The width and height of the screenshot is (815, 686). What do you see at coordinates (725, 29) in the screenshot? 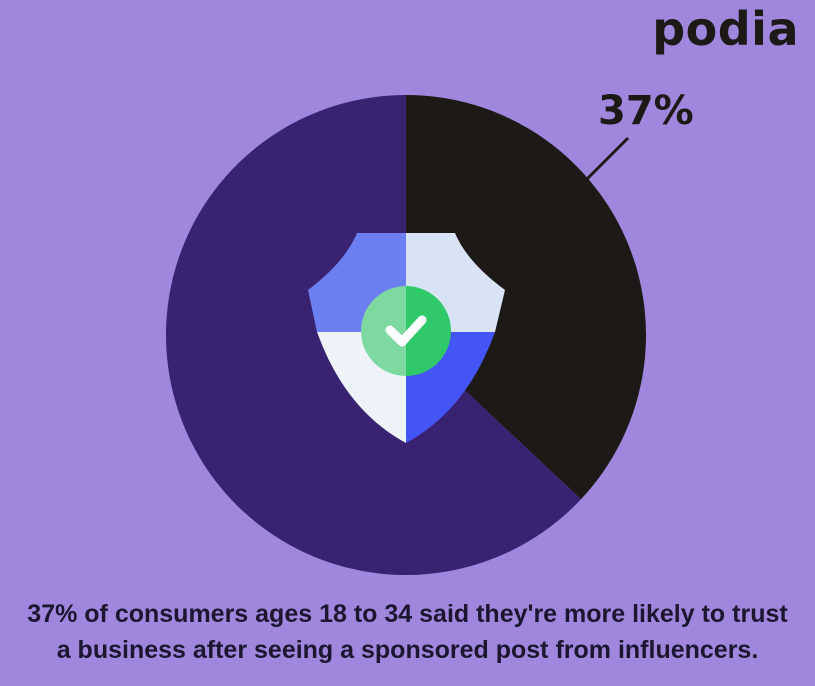
I see `podia-logo: podia` at bounding box center [725, 29].